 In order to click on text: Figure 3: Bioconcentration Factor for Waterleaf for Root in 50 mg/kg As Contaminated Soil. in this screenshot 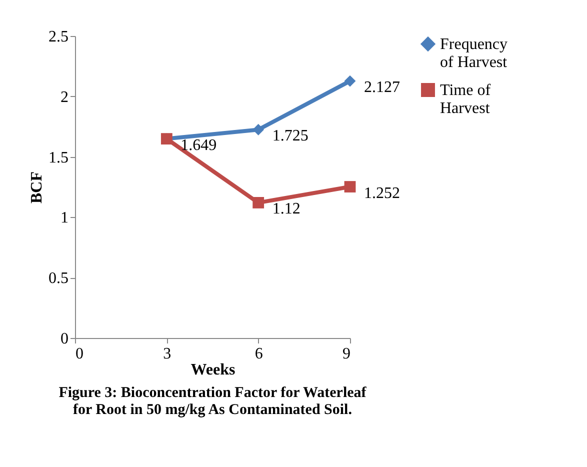, I will do `click(213, 401)`.